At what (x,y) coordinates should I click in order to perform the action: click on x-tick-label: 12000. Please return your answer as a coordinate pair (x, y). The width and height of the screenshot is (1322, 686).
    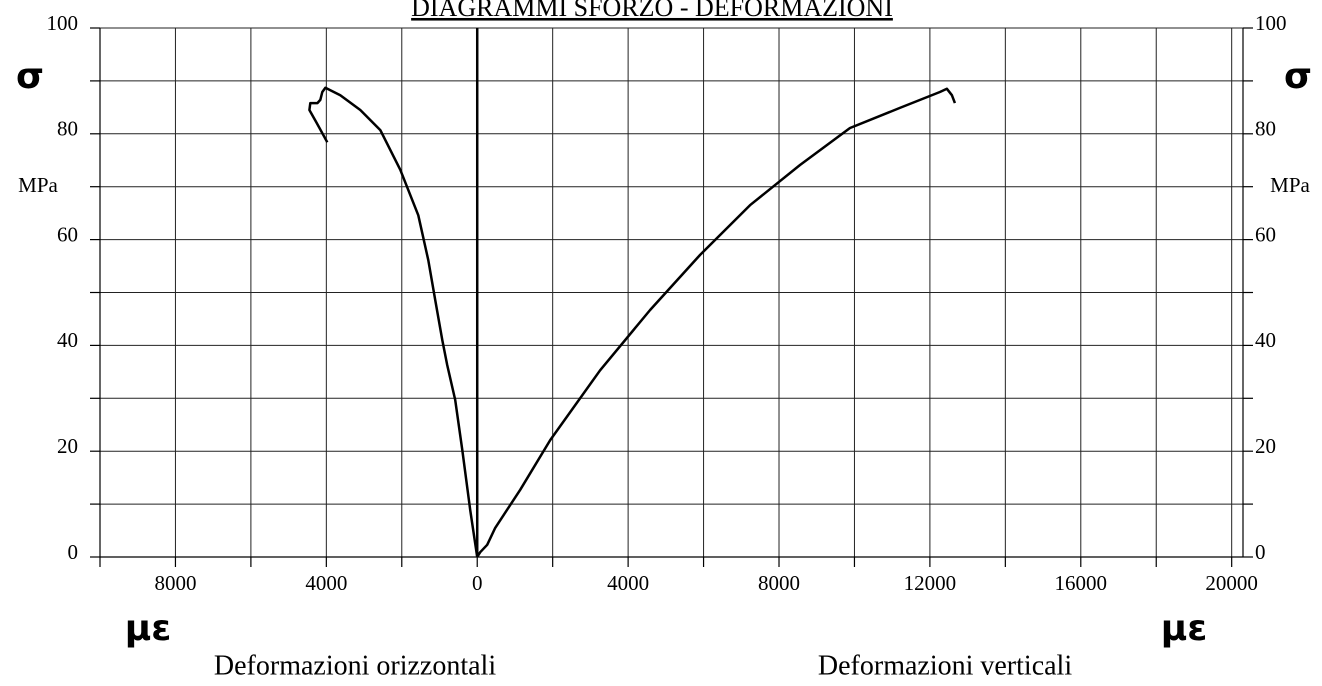
    Looking at the image, I should click on (930, 583).